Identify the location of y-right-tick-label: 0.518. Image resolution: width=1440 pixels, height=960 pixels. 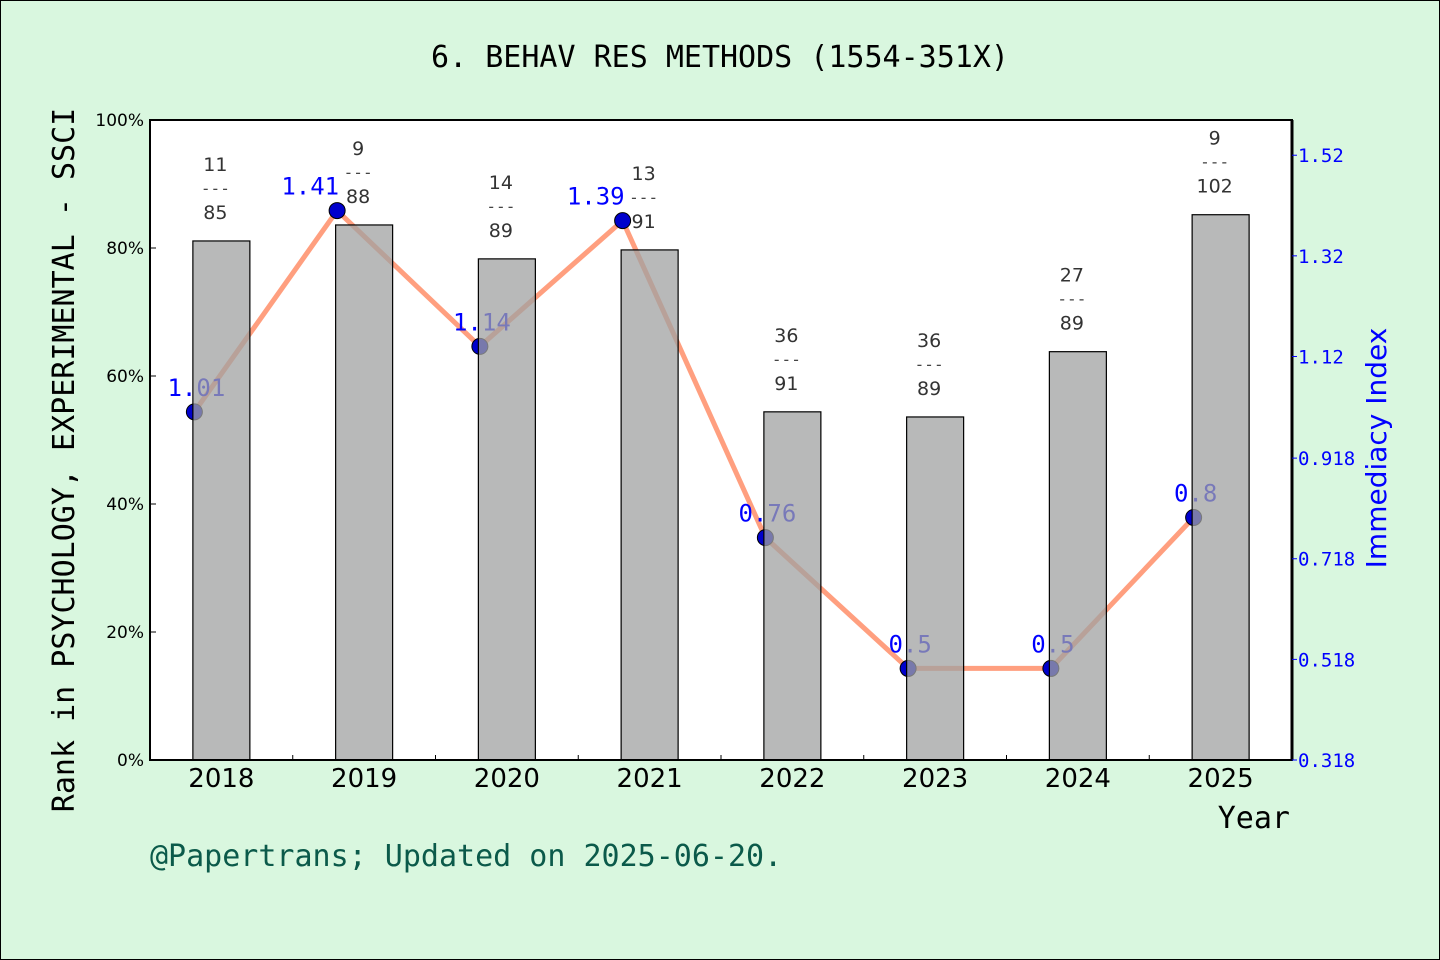
(1326, 660).